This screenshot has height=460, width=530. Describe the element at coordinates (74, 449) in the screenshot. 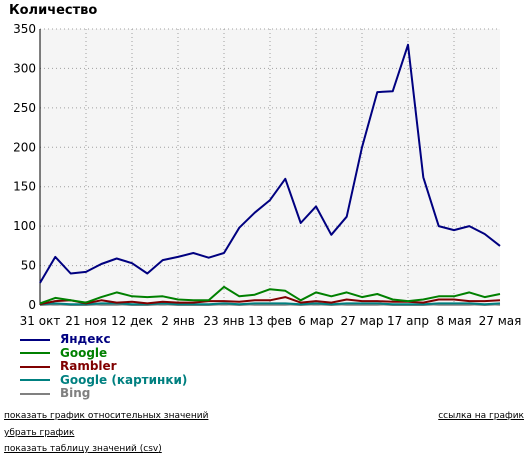

I see `show-table-prefix: показать таблицу значений (` at that location.